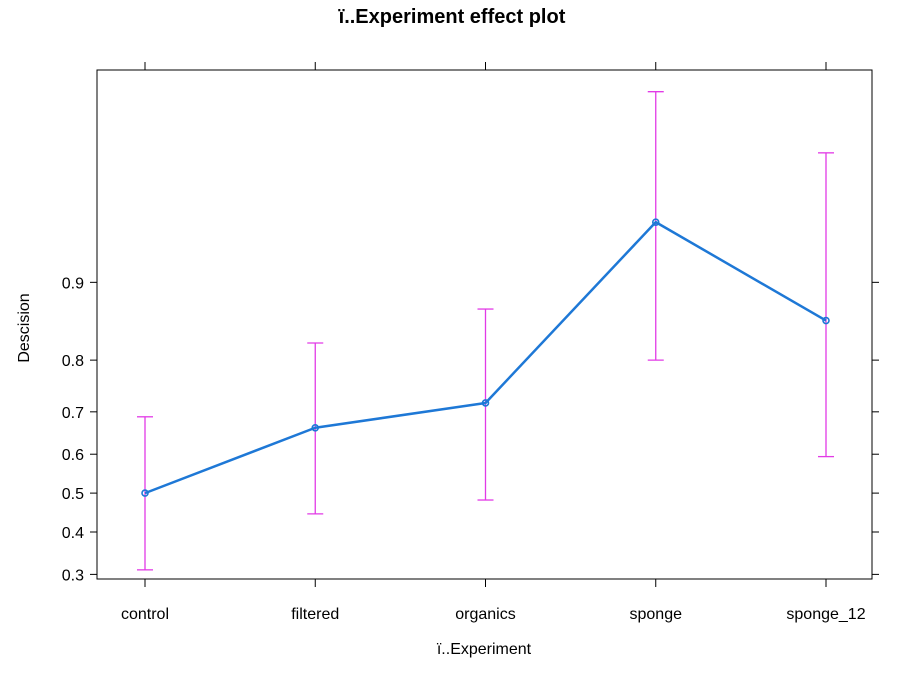 The height and width of the screenshot is (677, 904). I want to click on y-tick-label: 0.4, so click(73, 533).